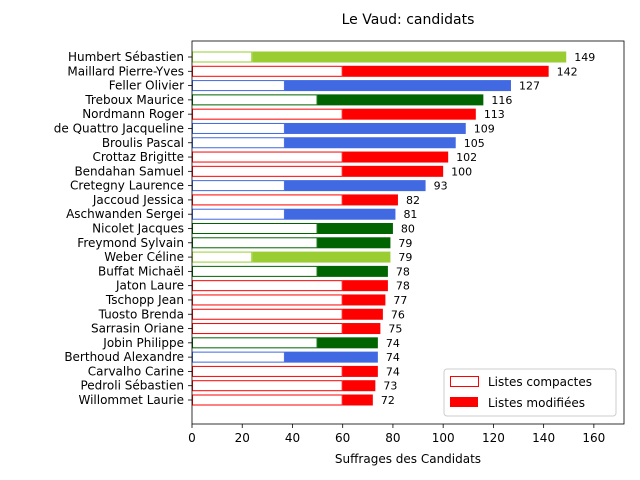 Image resolution: width=640 pixels, height=480 pixels. I want to click on category-label: Bendahan Samuel, so click(129, 171).